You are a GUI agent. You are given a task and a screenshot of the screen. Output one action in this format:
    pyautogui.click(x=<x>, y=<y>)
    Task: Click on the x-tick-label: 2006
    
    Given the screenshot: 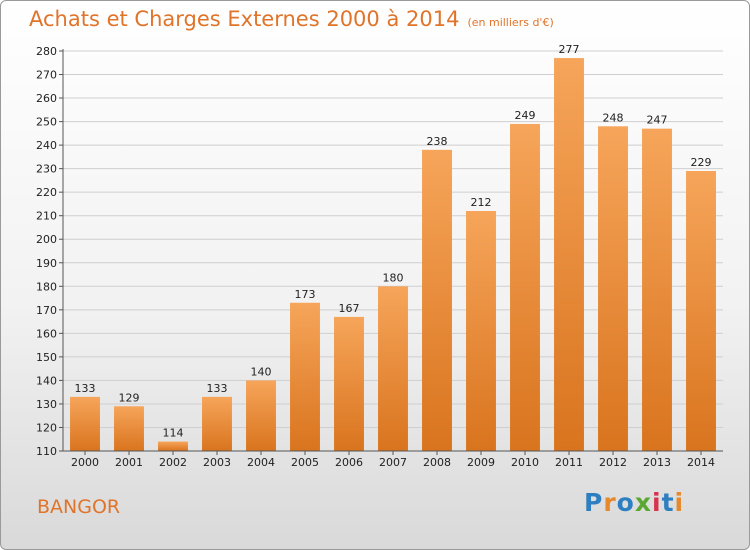 What is the action you would take?
    pyautogui.click(x=349, y=462)
    